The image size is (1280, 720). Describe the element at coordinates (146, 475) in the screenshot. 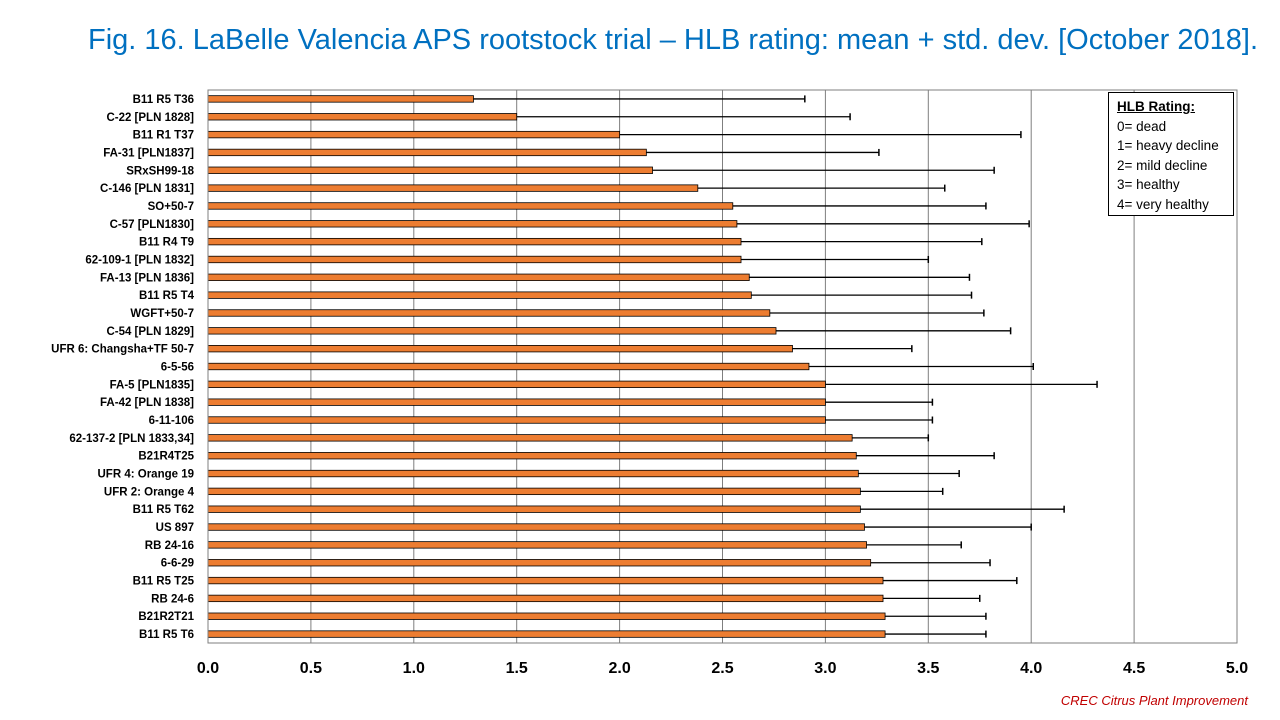

I see `category-label: UFR 4: Orange 19` at that location.